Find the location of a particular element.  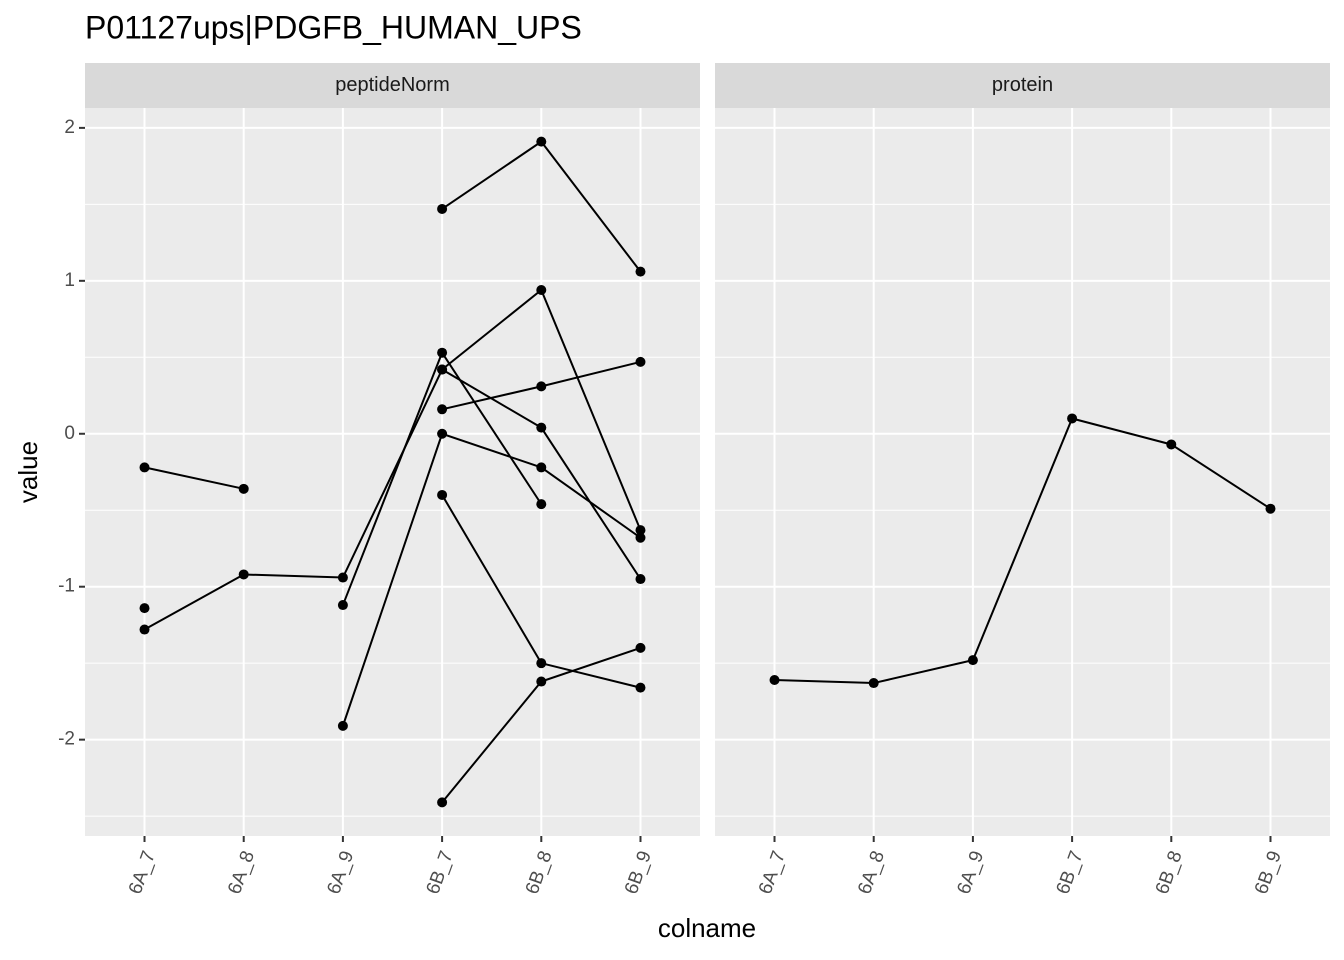

y-tick-label: -1 is located at coordinates (66, 586).